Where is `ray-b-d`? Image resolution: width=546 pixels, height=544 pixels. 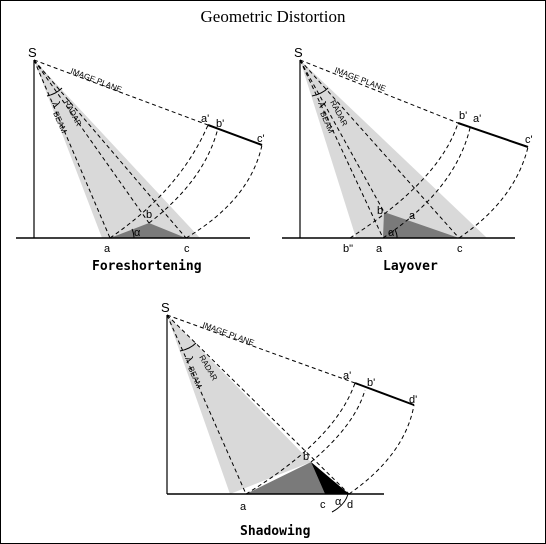
ray-b-d is located at coordinates (258, 404).